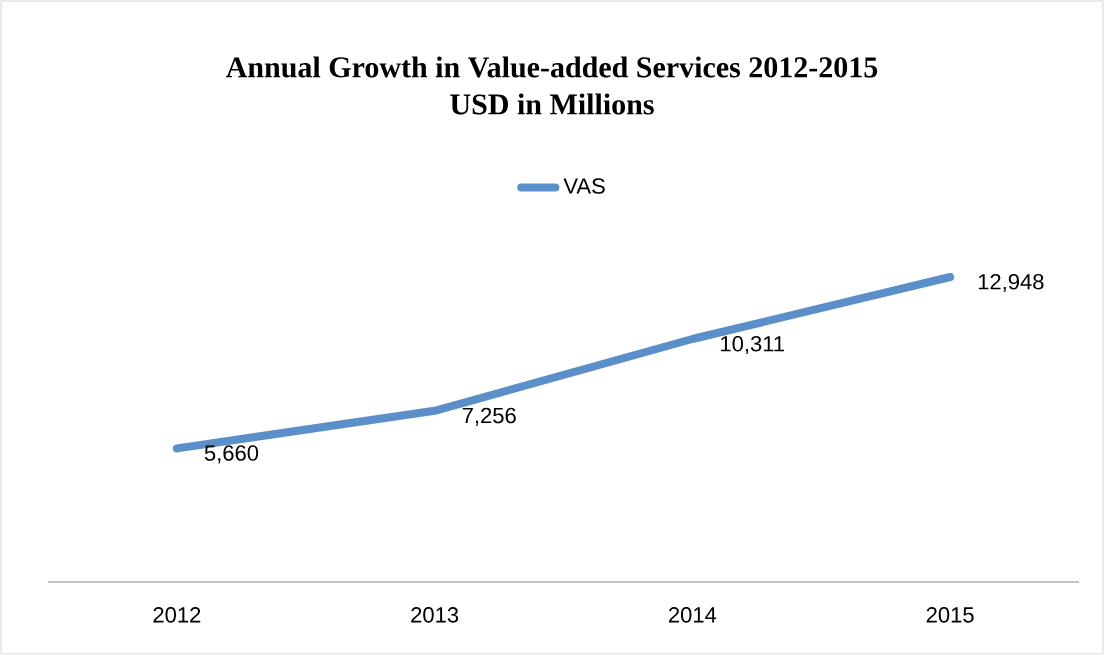 The width and height of the screenshot is (1104, 655). What do you see at coordinates (552, 104) in the screenshot?
I see `chart-subtitle: USD in Millions` at bounding box center [552, 104].